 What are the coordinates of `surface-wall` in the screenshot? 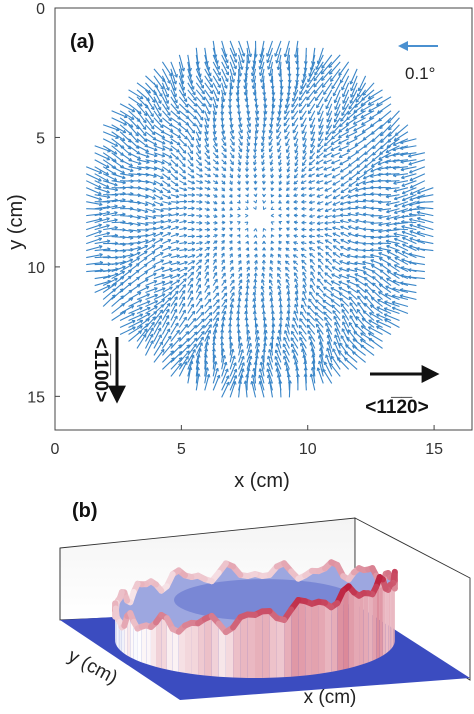 It's located at (181, 649).